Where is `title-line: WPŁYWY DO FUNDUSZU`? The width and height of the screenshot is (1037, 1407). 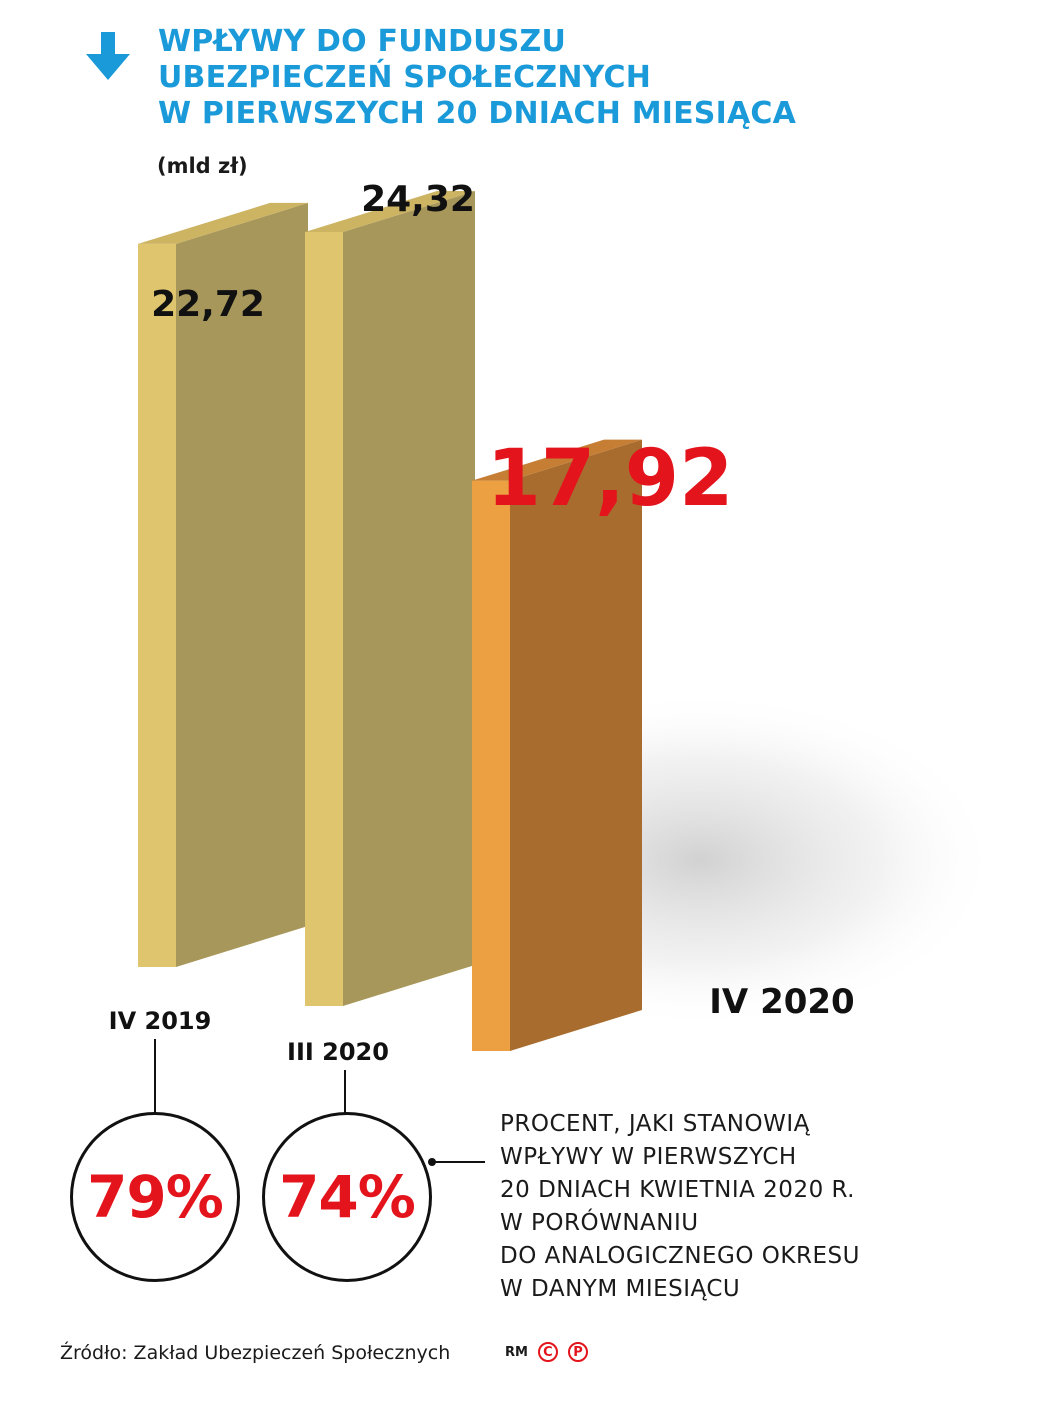
title-line: WPŁYWY DO FUNDUSZU is located at coordinates (362, 41).